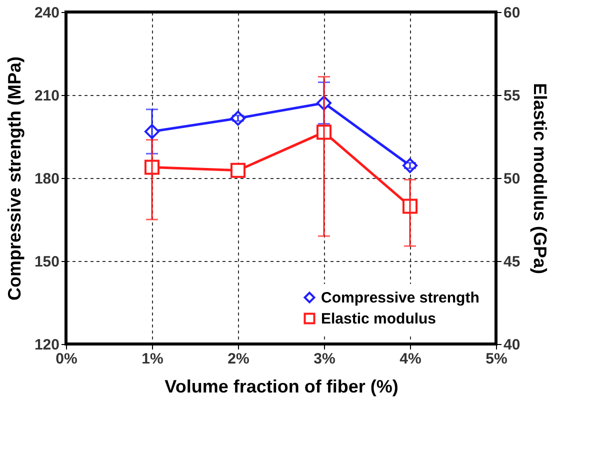 This screenshot has width=597, height=456. I want to click on y2-tick-label: 45, so click(512, 262).